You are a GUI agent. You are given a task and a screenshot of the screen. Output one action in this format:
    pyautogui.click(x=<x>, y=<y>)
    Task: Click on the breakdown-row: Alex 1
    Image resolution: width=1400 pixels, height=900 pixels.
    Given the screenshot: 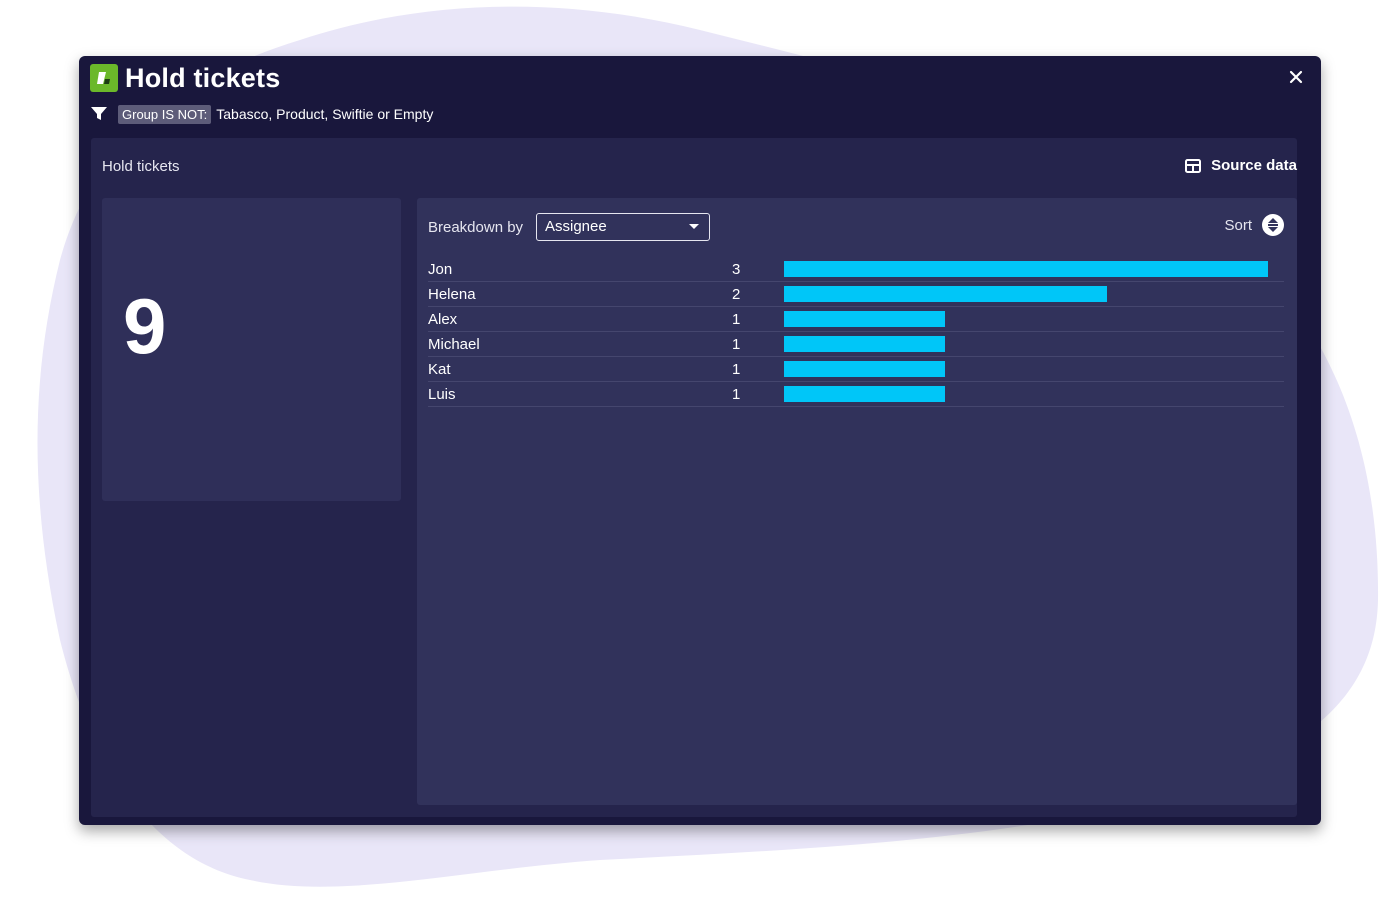 What is the action you would take?
    pyautogui.click(x=856, y=319)
    